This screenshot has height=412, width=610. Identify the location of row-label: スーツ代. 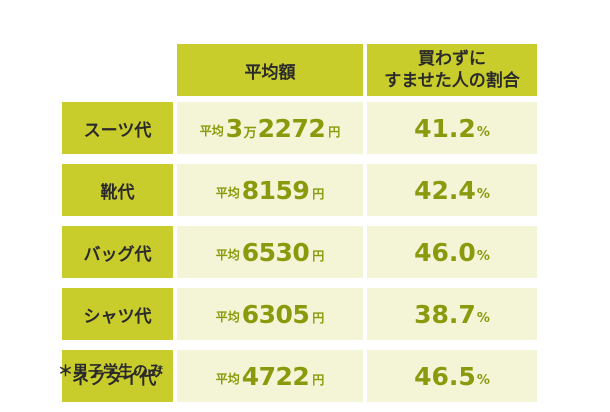
(117, 130).